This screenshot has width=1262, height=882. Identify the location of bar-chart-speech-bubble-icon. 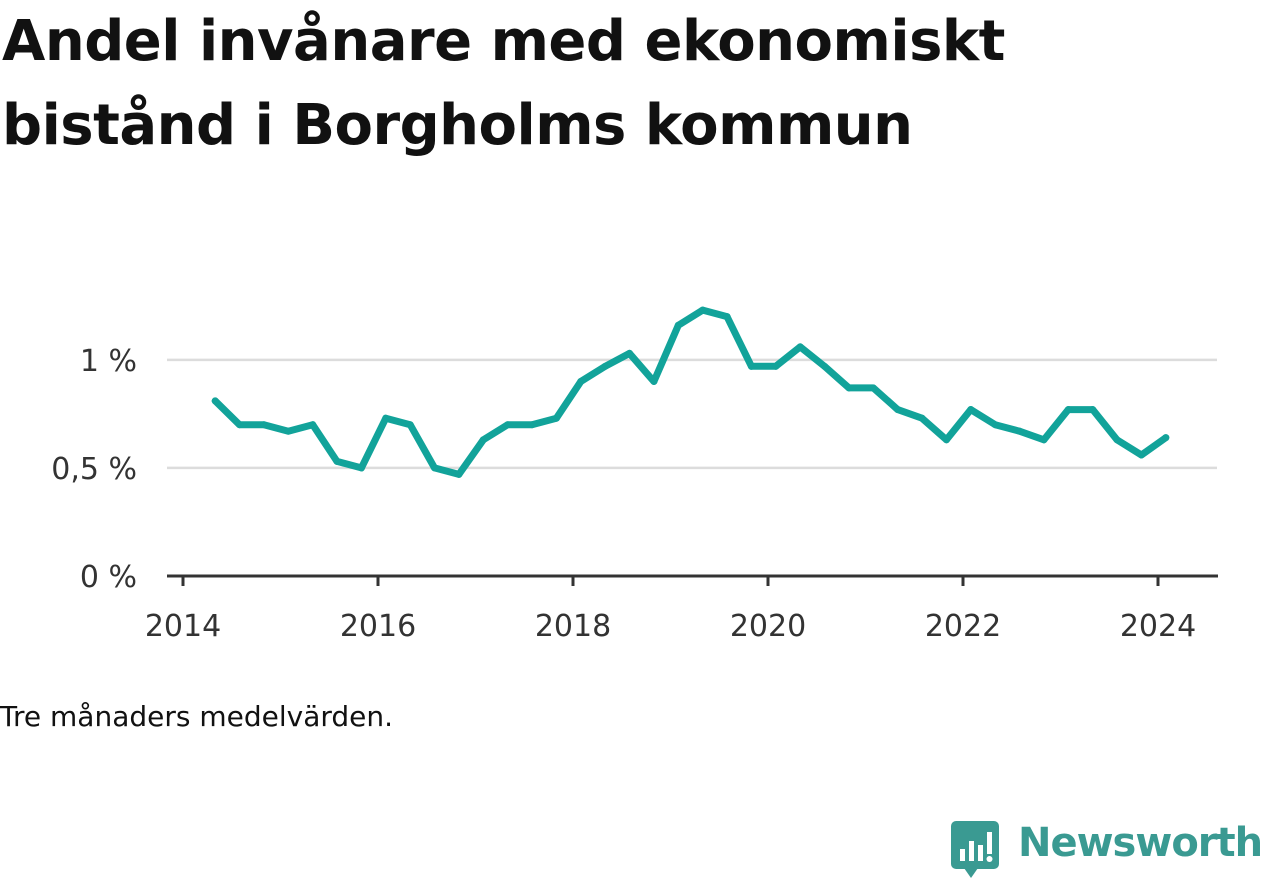
(975, 849).